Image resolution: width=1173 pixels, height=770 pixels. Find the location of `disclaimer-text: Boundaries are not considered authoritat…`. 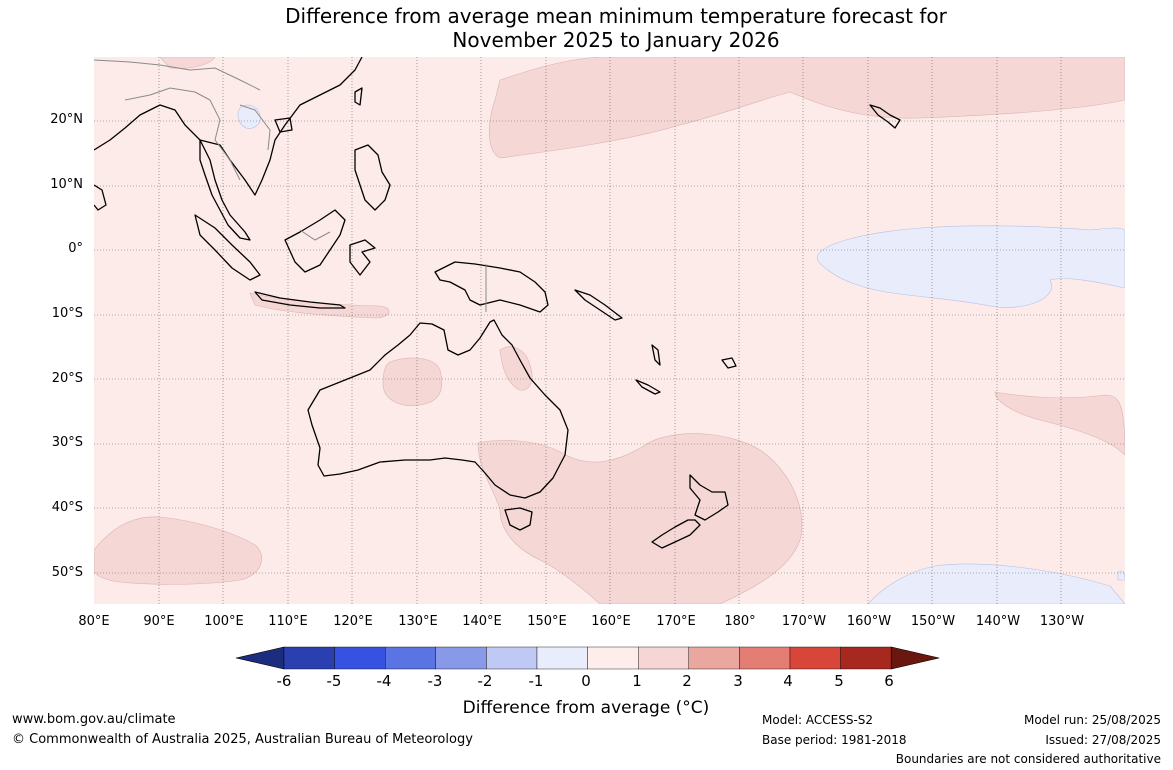

disclaimer-text: Boundaries are not considered authoritat… is located at coordinates (1028, 759).